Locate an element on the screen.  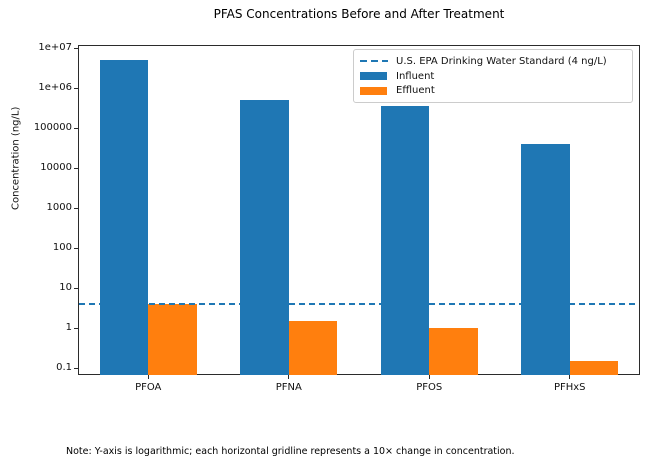
y-tick-label: 1e+07 is located at coordinates (55, 47).